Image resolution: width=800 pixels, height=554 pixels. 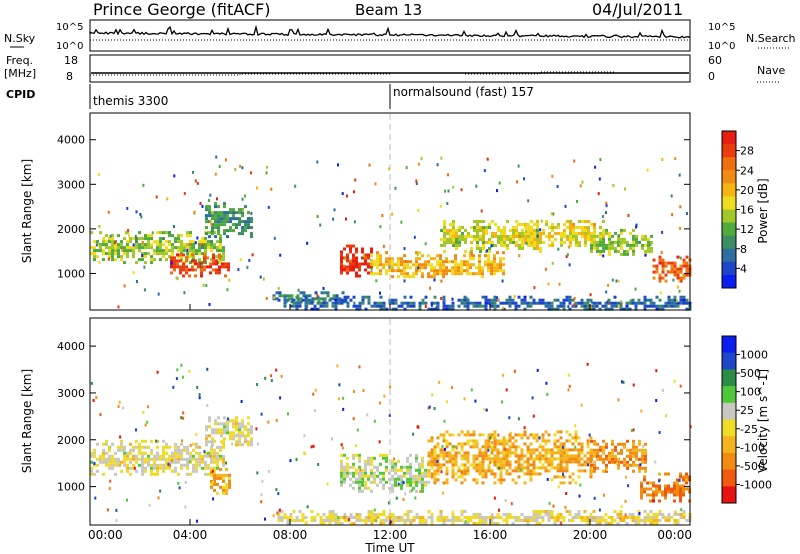 I want to click on noise-sky-line, so click(x=390, y=31).